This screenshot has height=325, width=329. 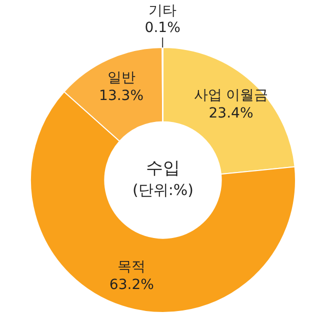 What do you see at coordinates (231, 95) in the screenshot?
I see `slice-label: 사업 이월금` at bounding box center [231, 95].